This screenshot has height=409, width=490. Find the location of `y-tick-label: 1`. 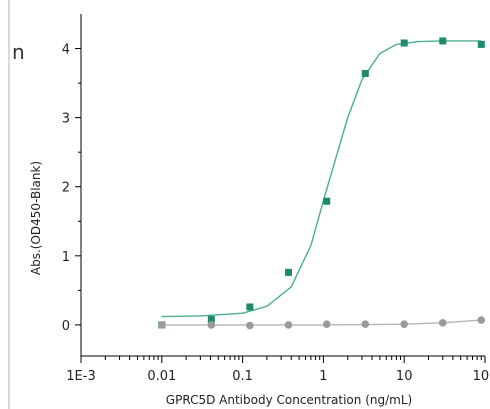

y-tick-label: 1 is located at coordinates (66, 257).